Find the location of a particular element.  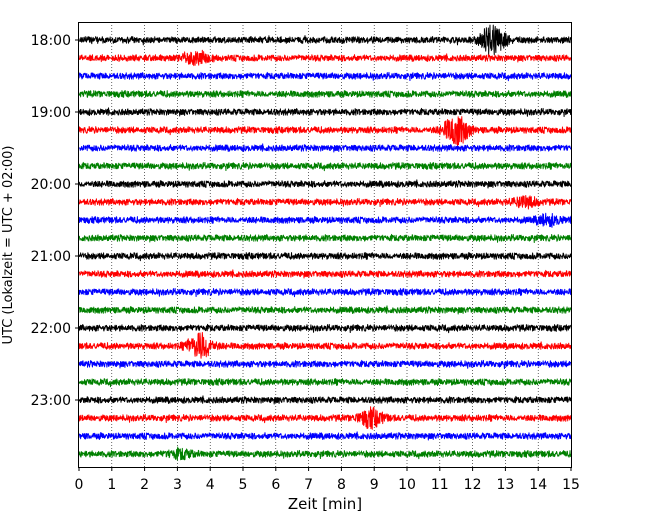

x-axis-title: Zeit [min] is located at coordinates (325, 504).